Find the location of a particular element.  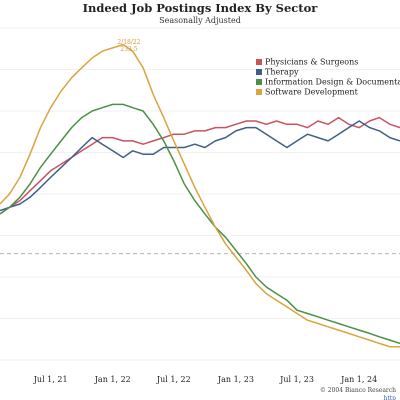

chart-subtitle: Seasonally Adjusted is located at coordinates (200, 20).